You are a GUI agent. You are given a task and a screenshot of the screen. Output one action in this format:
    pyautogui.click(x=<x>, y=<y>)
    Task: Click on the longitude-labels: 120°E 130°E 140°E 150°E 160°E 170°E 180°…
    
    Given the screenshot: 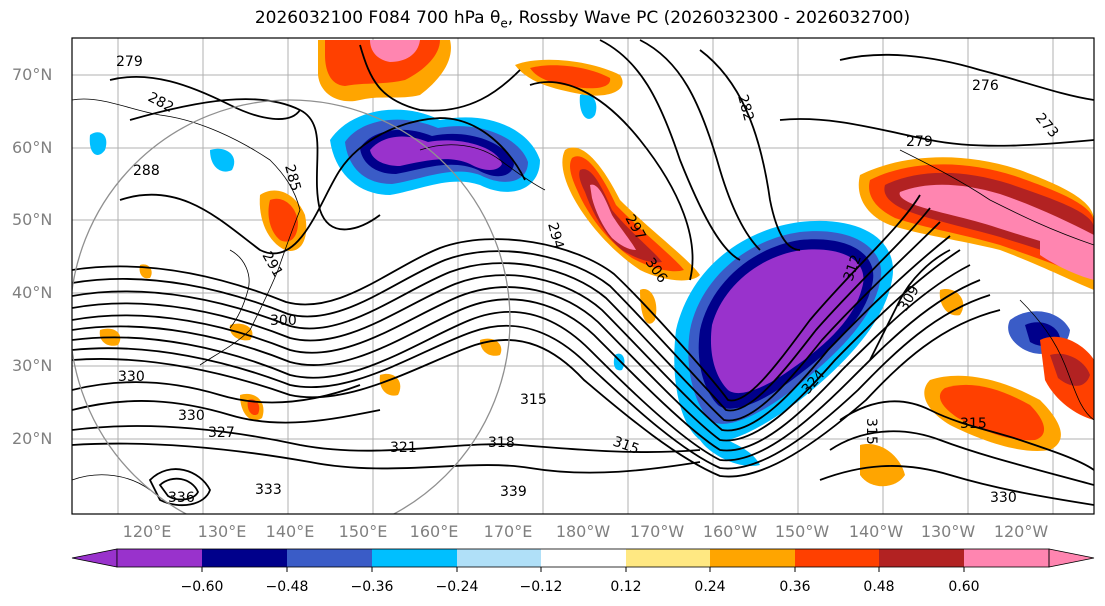 What is the action you would take?
    pyautogui.click(x=586, y=531)
    